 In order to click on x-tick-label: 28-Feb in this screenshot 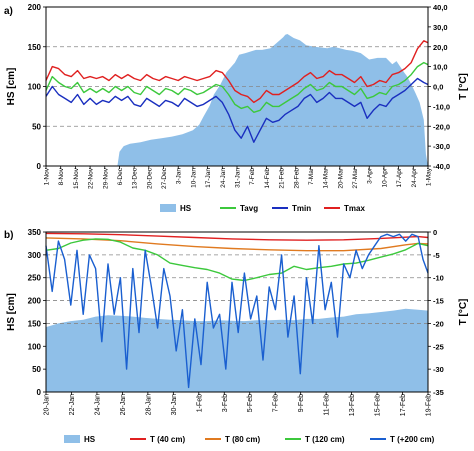, I will do `click(296, 178)`.